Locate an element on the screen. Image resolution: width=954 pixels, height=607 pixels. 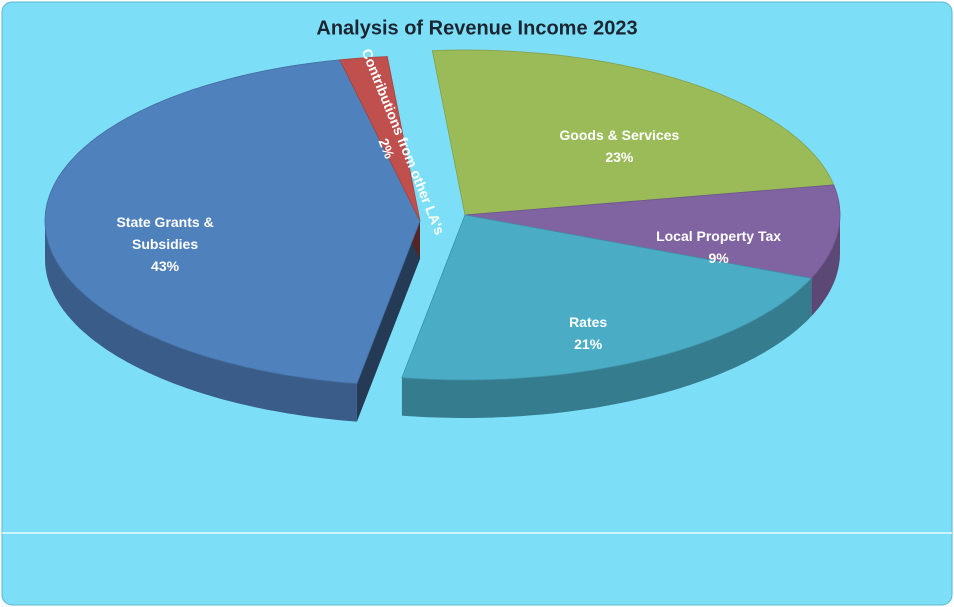
data-label: State Grants & Subsidies 43% is located at coordinates (165, 244).